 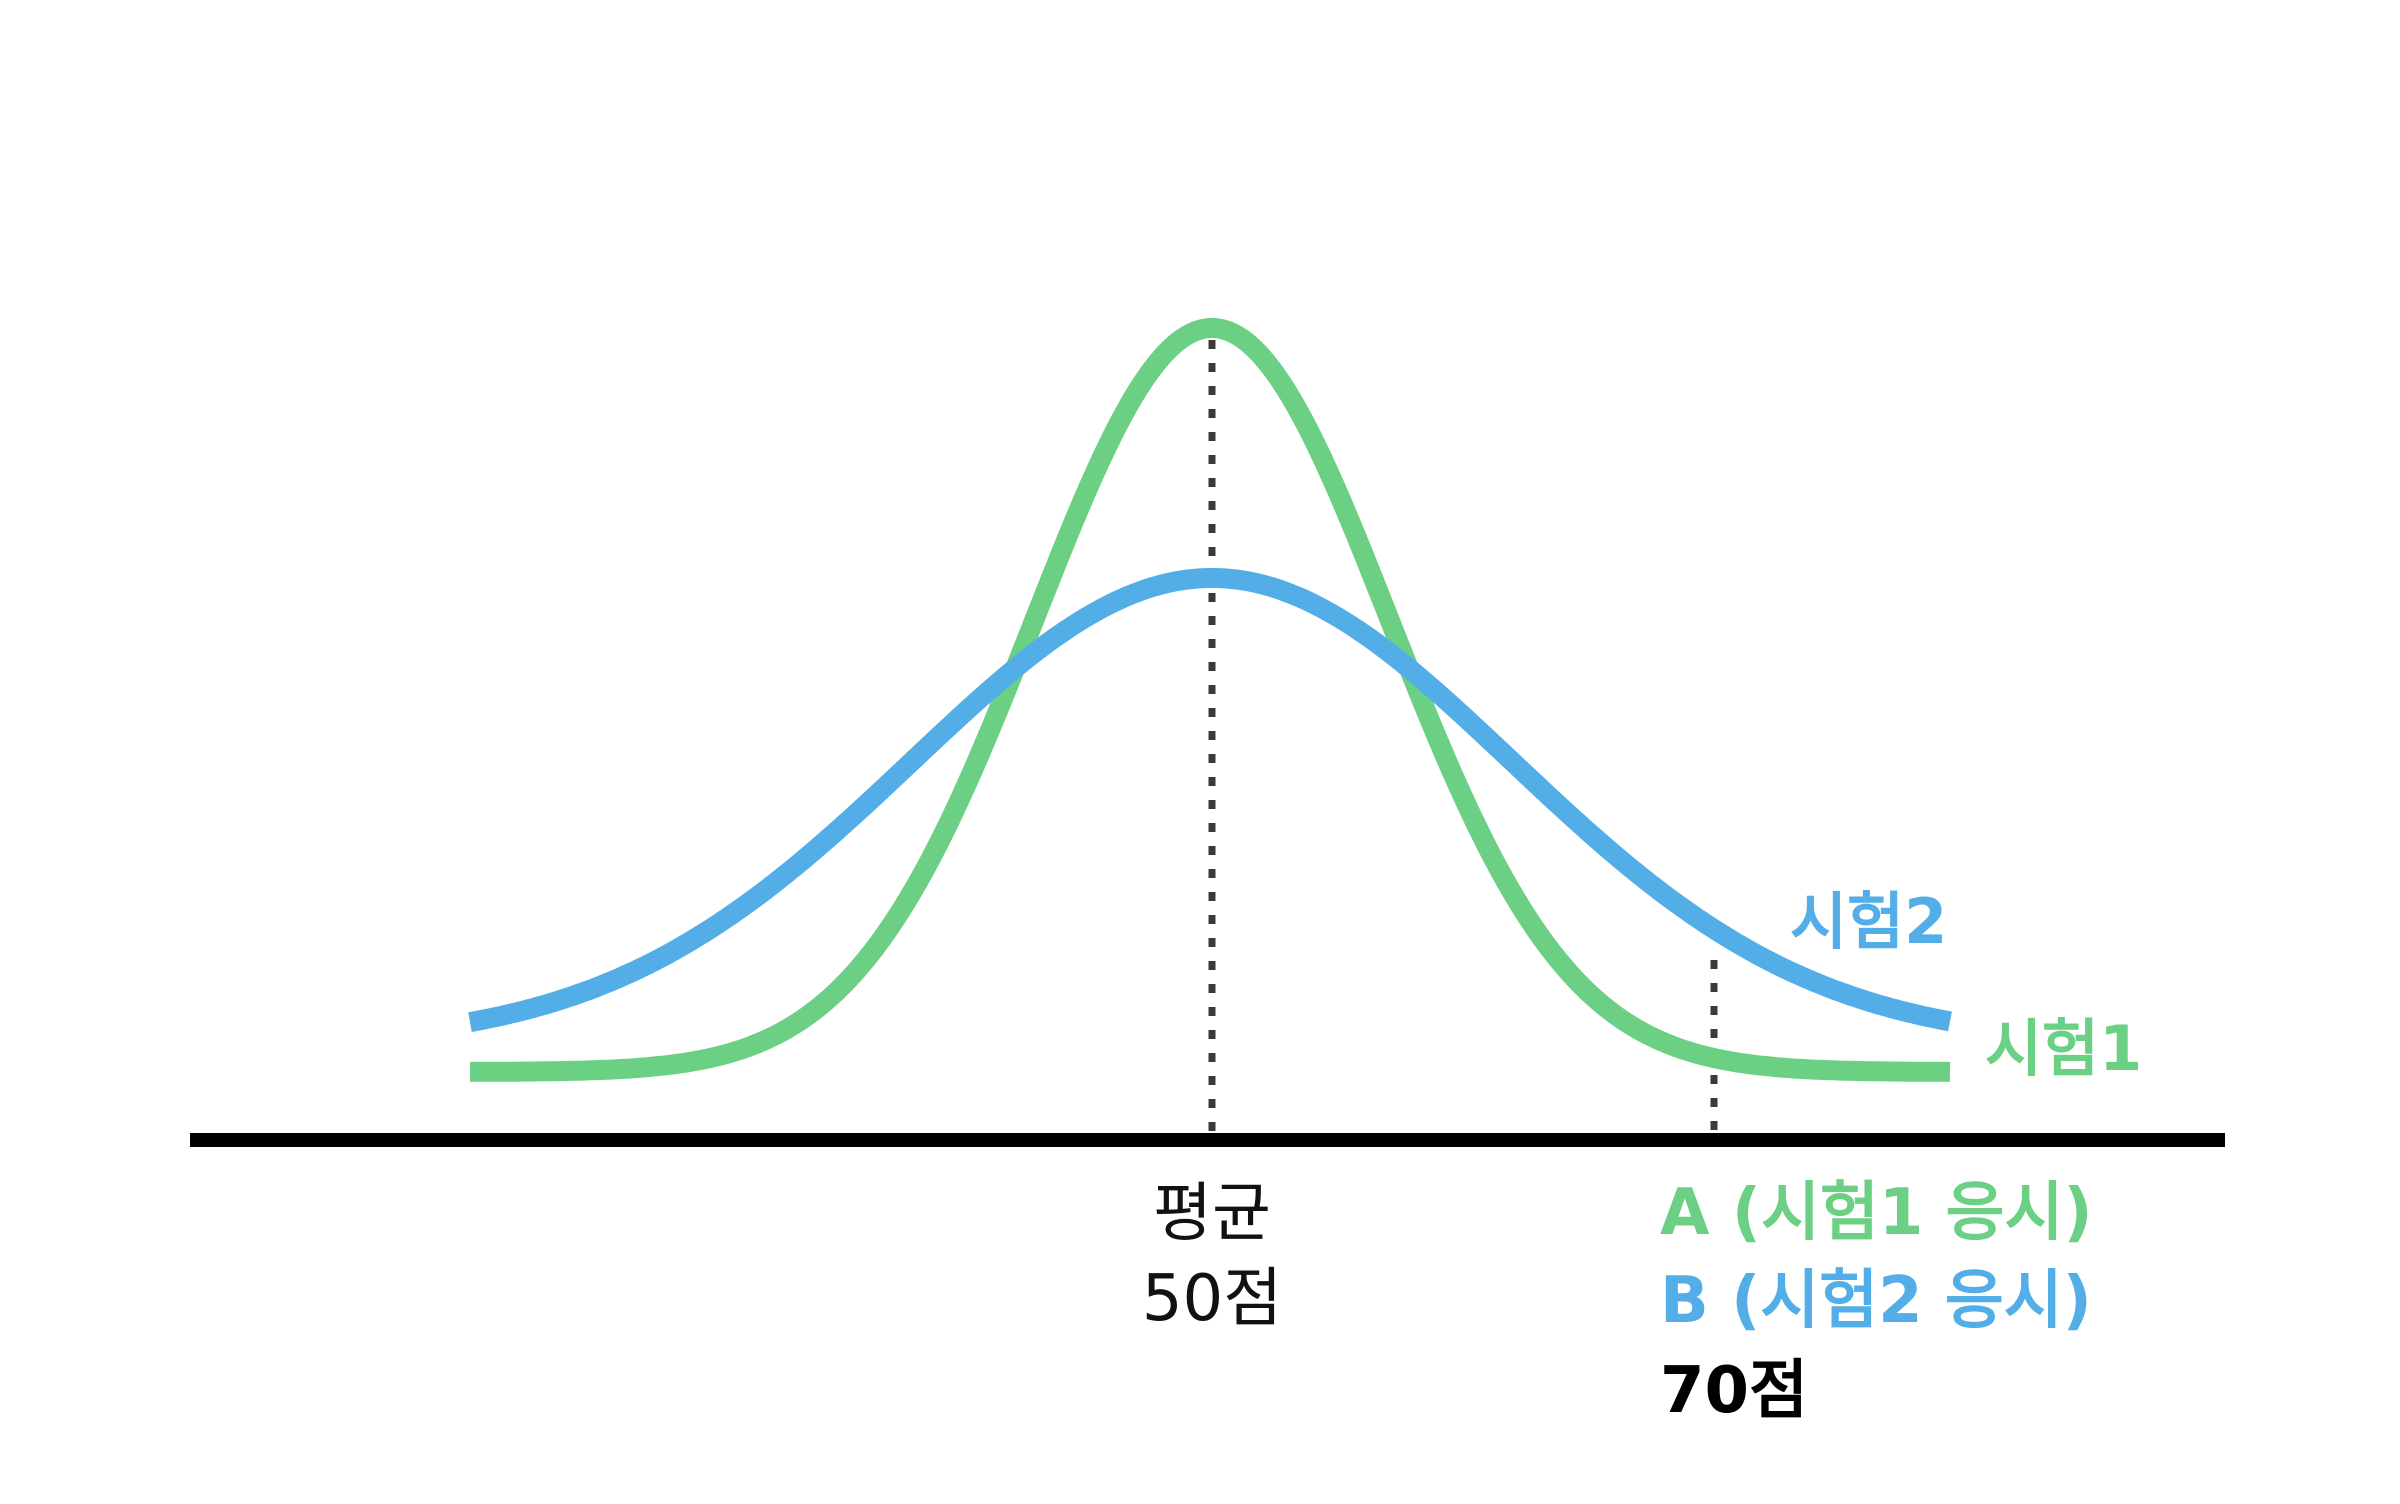 What do you see at coordinates (1876, 1301) in the screenshot?
I see `taker-b-label: B (시험2 응시)` at bounding box center [1876, 1301].